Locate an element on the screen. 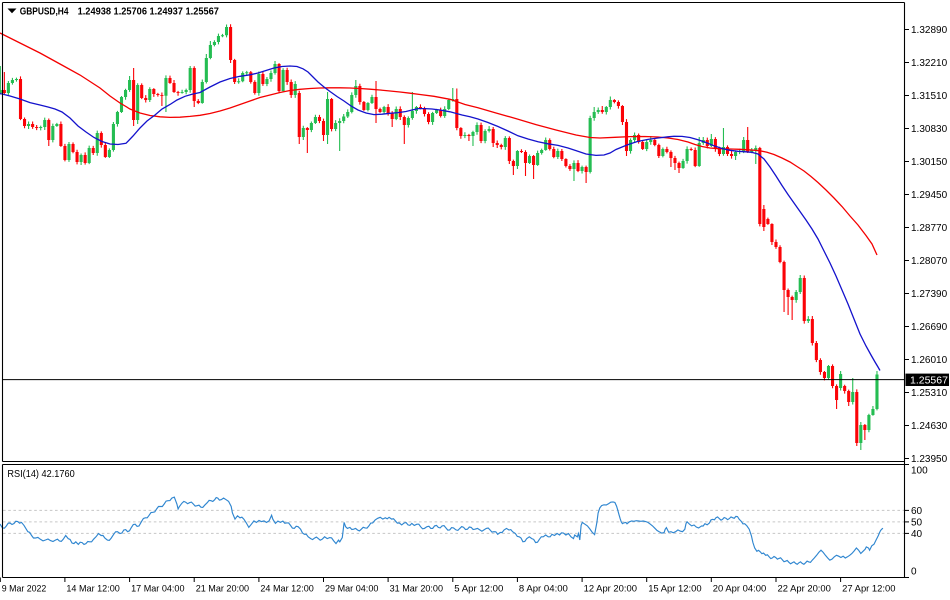 The height and width of the screenshot is (600, 950). svg-text: 1.29450 is located at coordinates (929, 195).